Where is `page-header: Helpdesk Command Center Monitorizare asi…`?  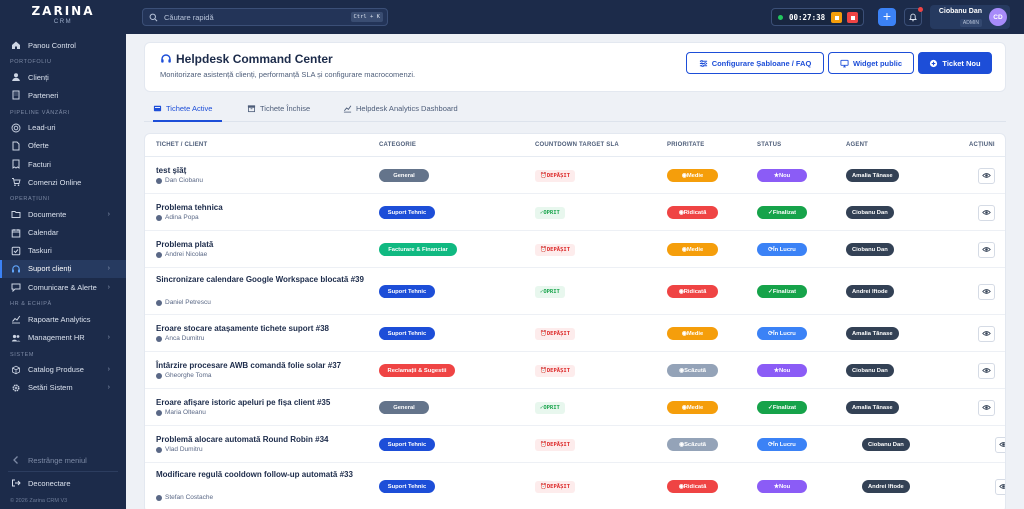
page-header: Helpdesk Command Center Monitorizare asi… is located at coordinates (575, 67).